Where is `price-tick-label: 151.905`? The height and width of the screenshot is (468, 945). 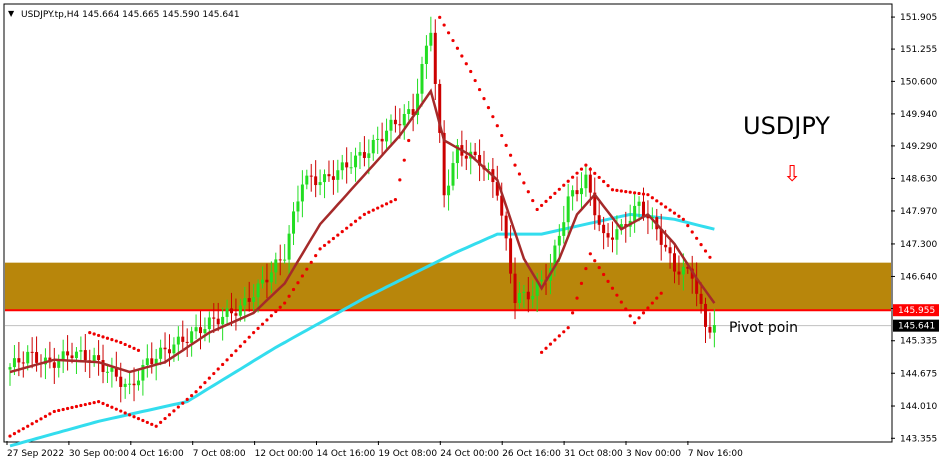
price-tick-label: 151.905 is located at coordinates (918, 18).